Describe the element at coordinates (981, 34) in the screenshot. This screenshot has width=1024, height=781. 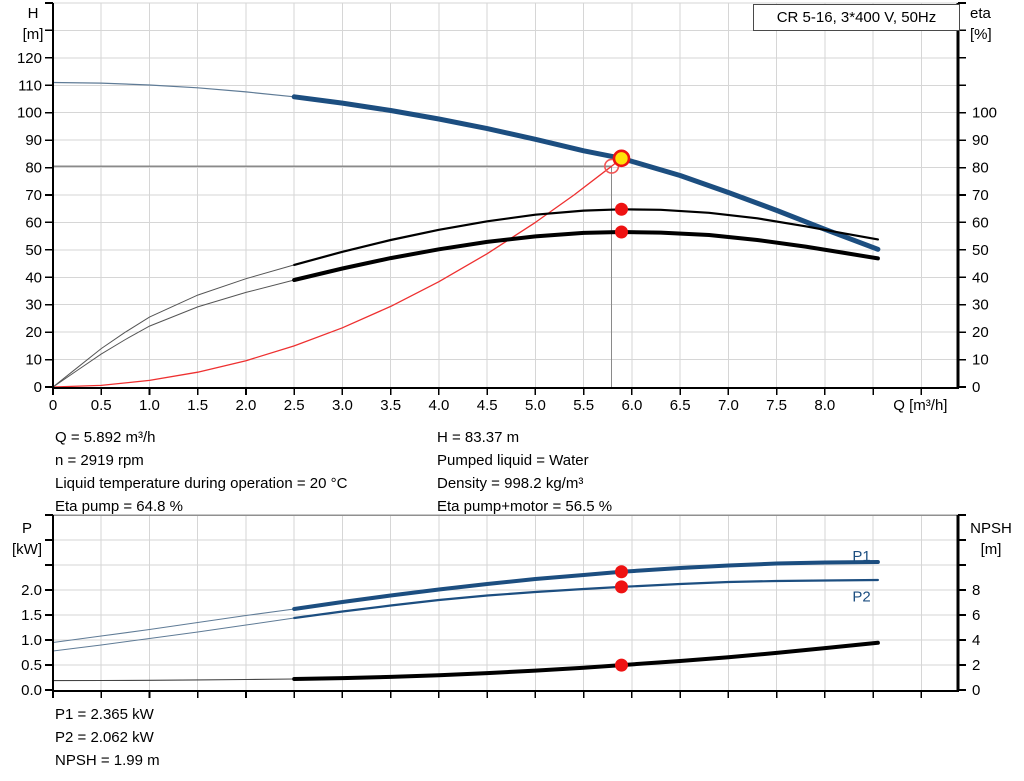
I see `eta-axis-unit: [%]` at that location.